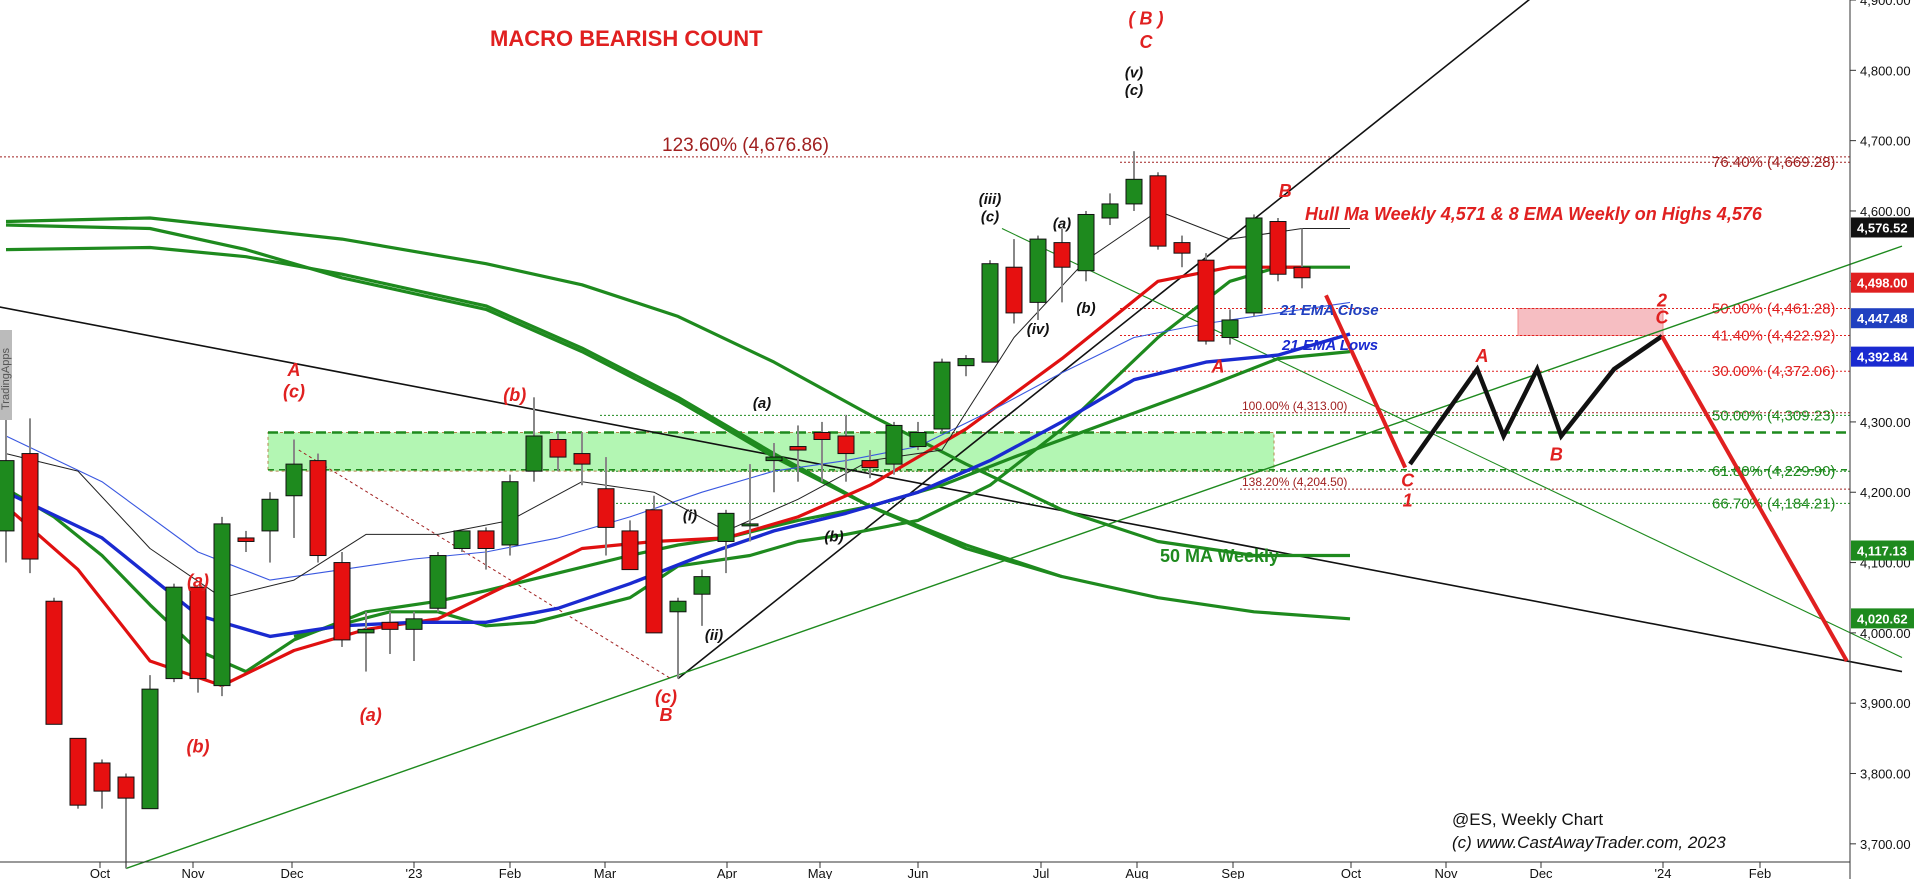  Describe the element at coordinates (1589, 842) in the screenshot. I see `footer-line: (c) www.CastAwayTrader.com, 2023` at that location.